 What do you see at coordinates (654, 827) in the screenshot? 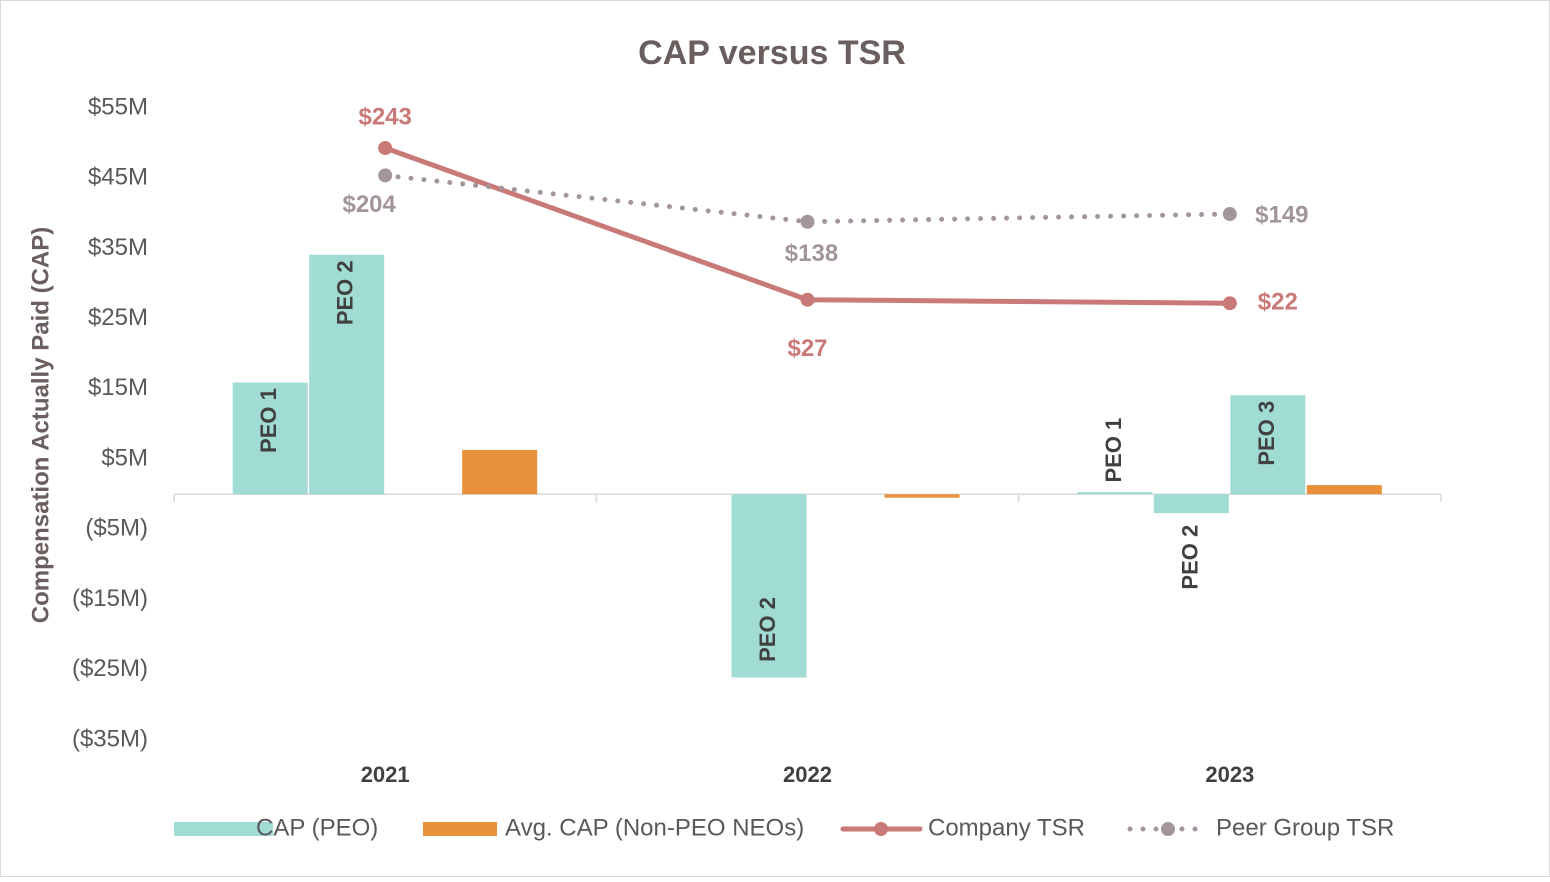
I see `legend-label: Avg. CAP (Non-PEO NEOs)` at bounding box center [654, 827].